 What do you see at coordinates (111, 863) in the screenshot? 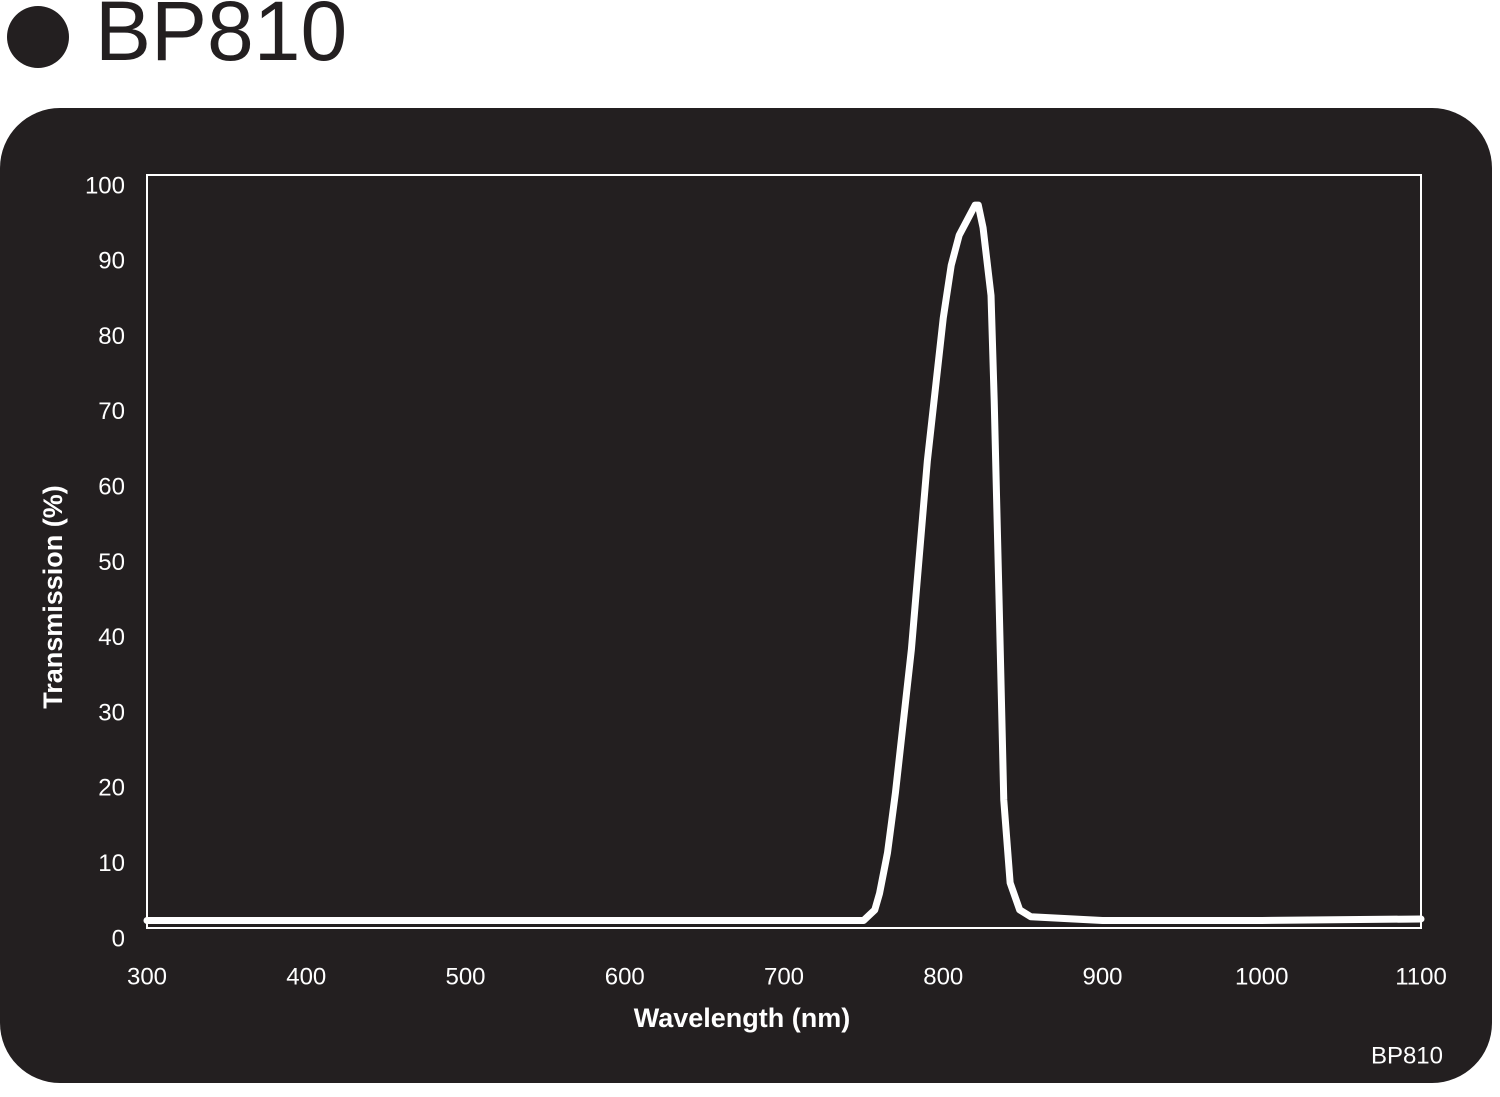
I see `y-tick-label: 10` at bounding box center [111, 863].